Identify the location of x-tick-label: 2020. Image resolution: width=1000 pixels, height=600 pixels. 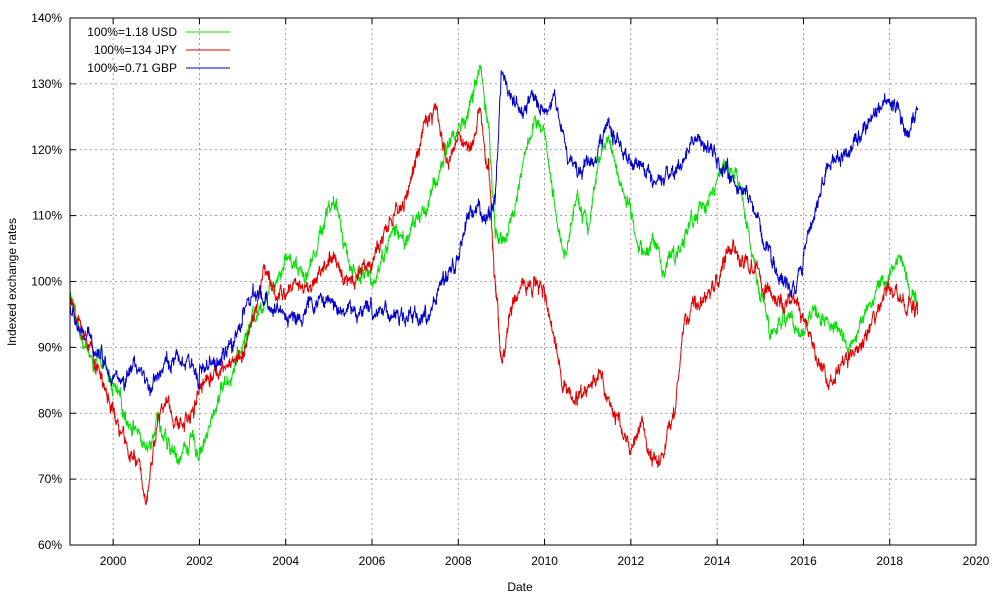
(976, 561).